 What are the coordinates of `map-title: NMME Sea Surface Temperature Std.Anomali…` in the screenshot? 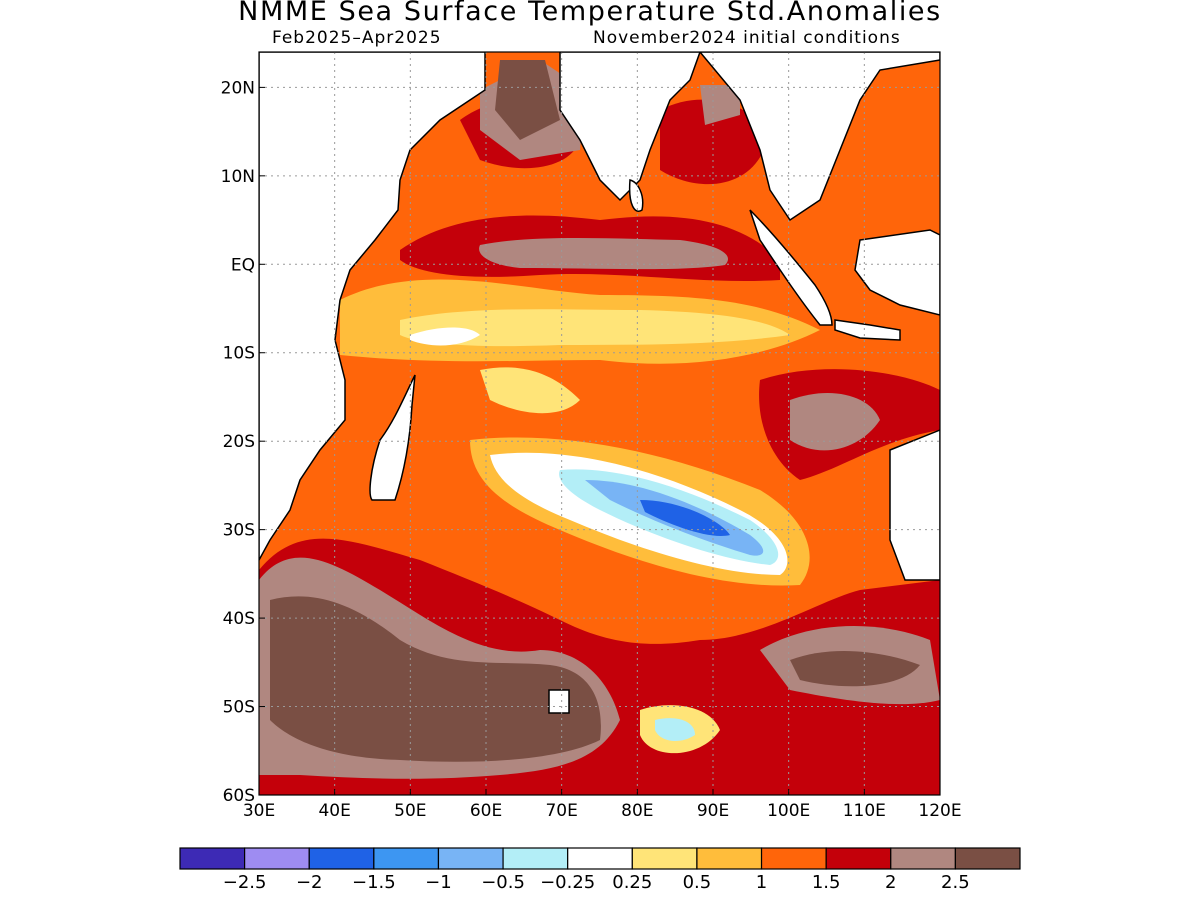 It's located at (590, 13).